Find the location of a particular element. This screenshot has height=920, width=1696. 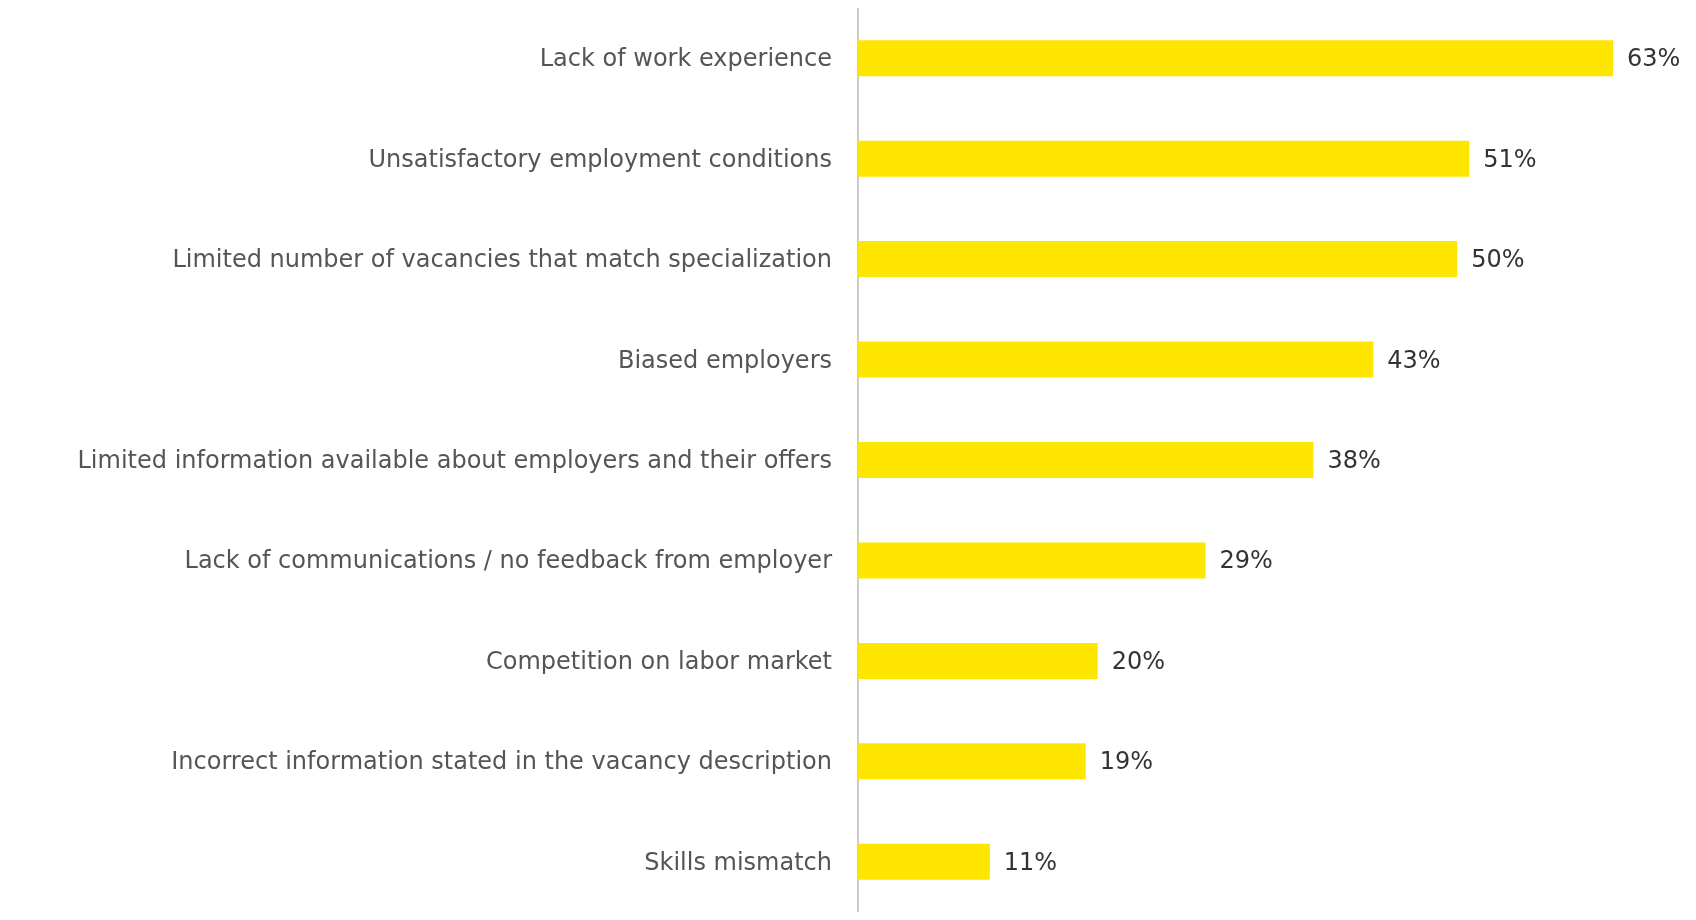

data-label: 38% is located at coordinates (1354, 460).